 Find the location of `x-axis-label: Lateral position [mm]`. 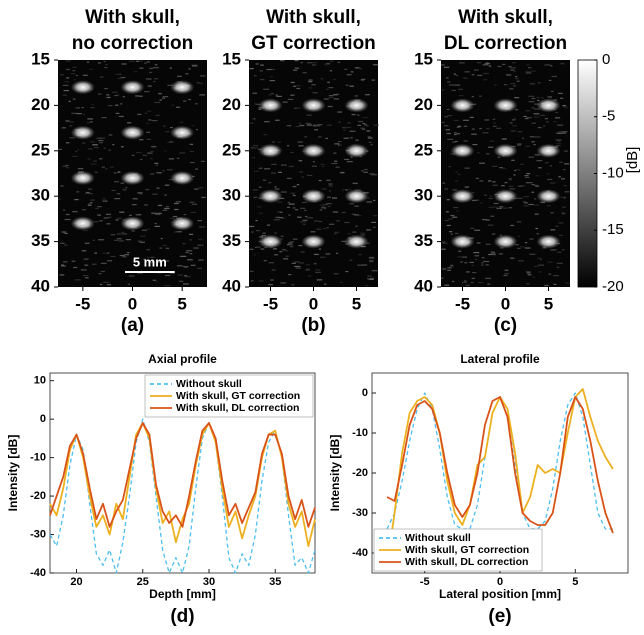

x-axis-label: Lateral position [mm] is located at coordinates (500, 594).